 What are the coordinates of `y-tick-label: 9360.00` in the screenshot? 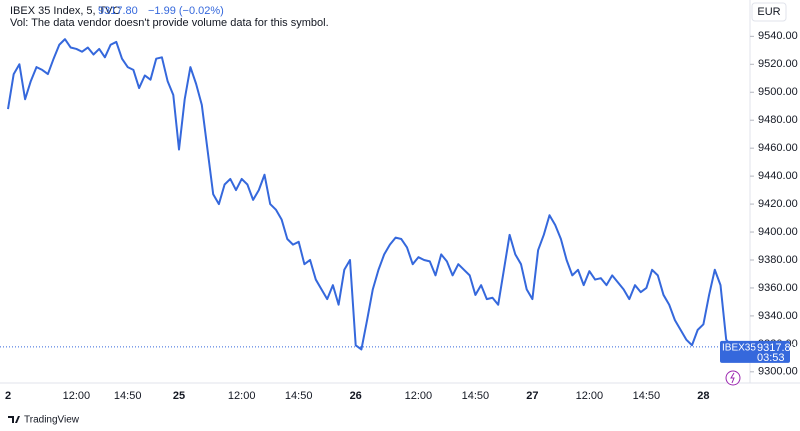 It's located at (778, 288).